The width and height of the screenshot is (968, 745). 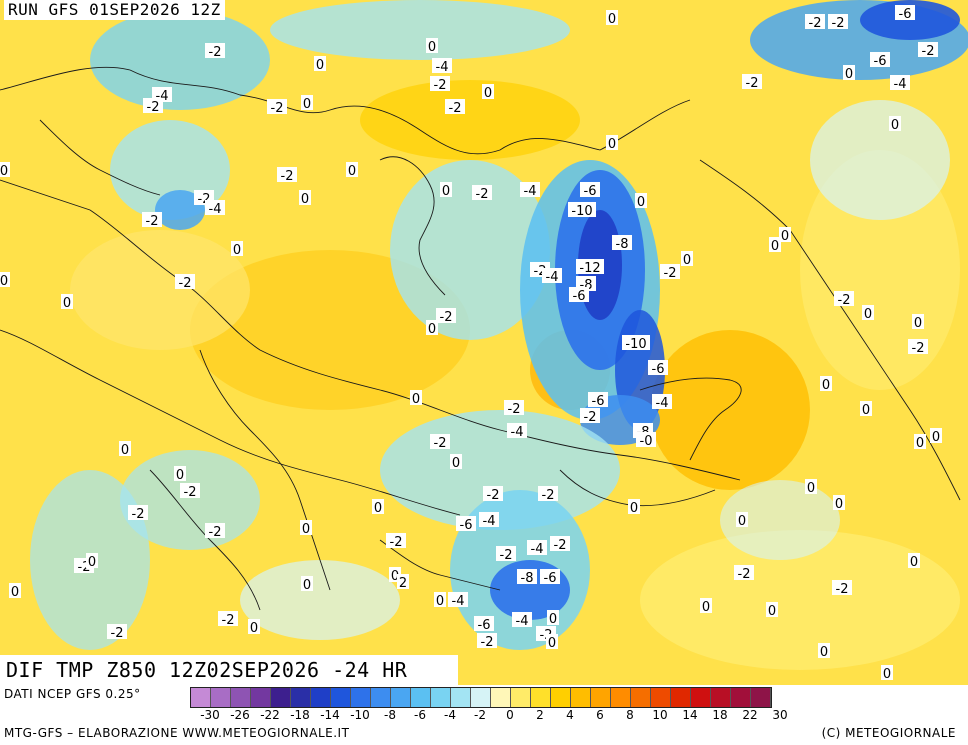 What do you see at coordinates (390, 715) in the screenshot?
I see `scale-tick-label: -8` at bounding box center [390, 715].